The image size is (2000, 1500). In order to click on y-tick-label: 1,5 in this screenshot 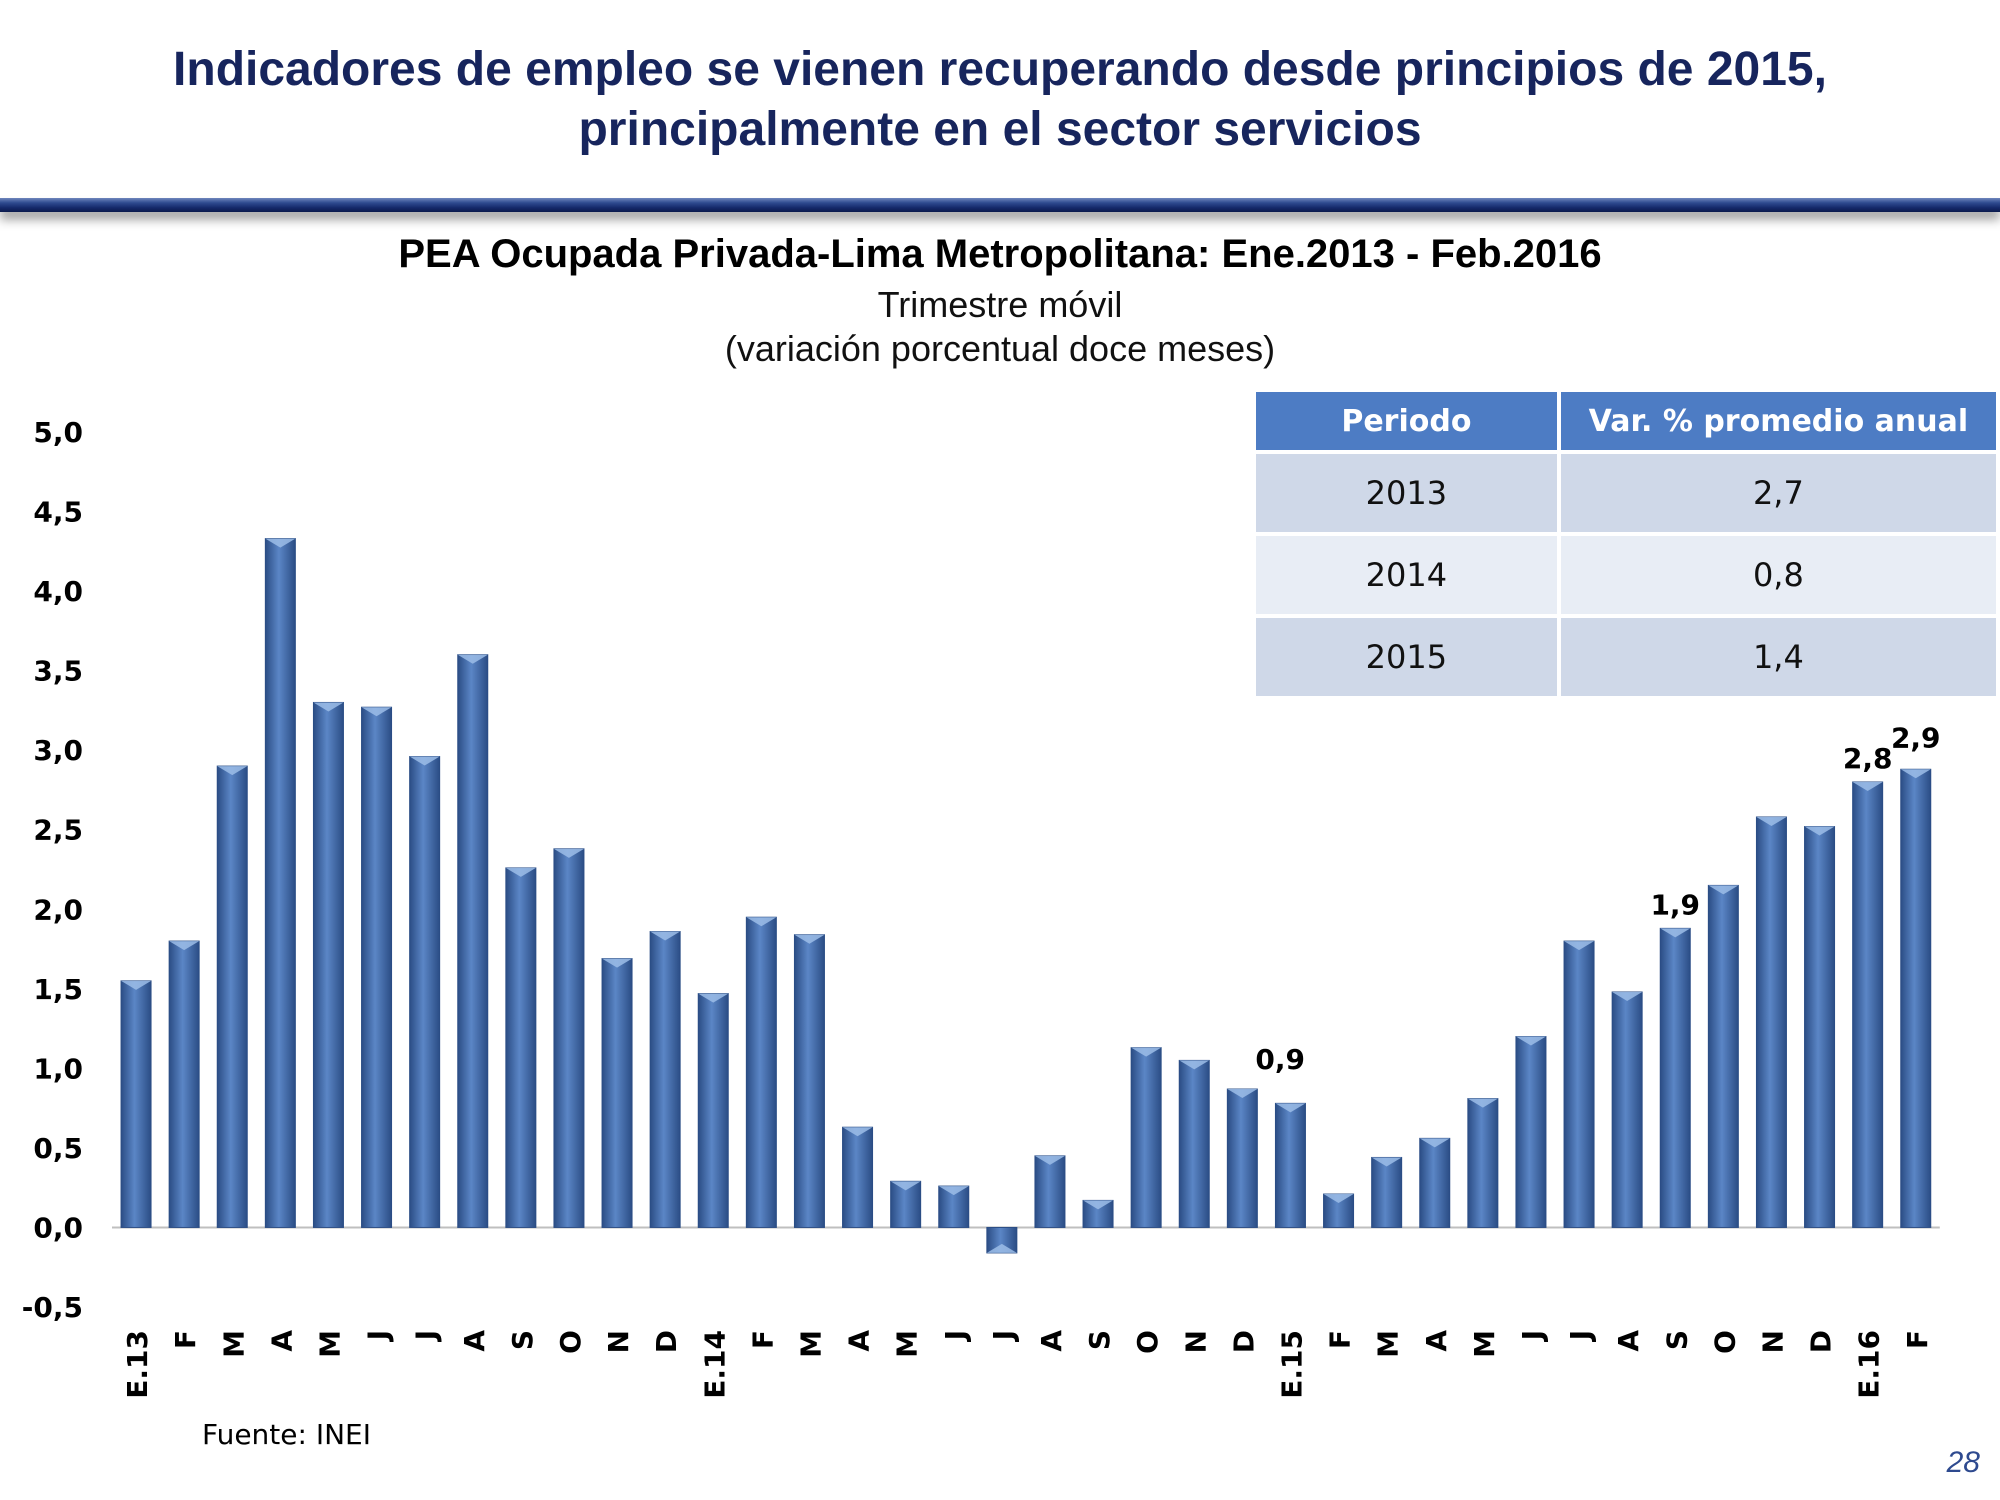, I will do `click(58, 989)`.